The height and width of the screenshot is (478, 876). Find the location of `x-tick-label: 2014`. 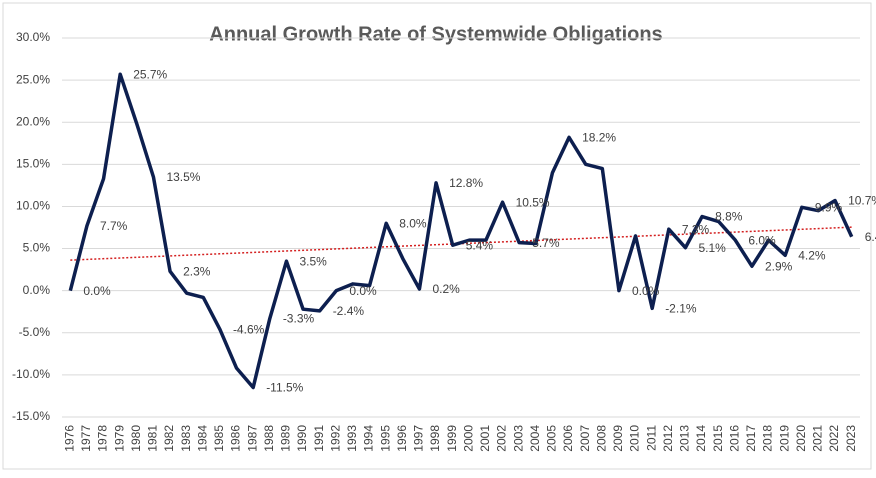

x-tick-label: 2014 is located at coordinates (701, 438).